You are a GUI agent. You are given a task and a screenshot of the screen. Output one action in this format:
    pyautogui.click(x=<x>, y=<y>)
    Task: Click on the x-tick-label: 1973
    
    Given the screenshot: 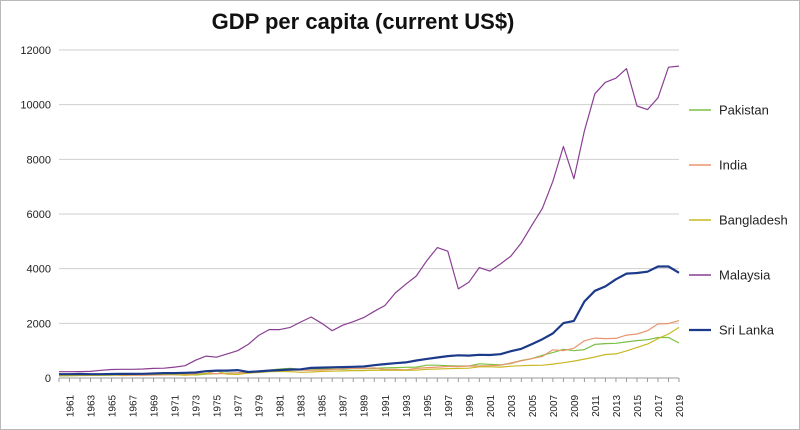 What is the action you would take?
    pyautogui.click(x=197, y=405)
    